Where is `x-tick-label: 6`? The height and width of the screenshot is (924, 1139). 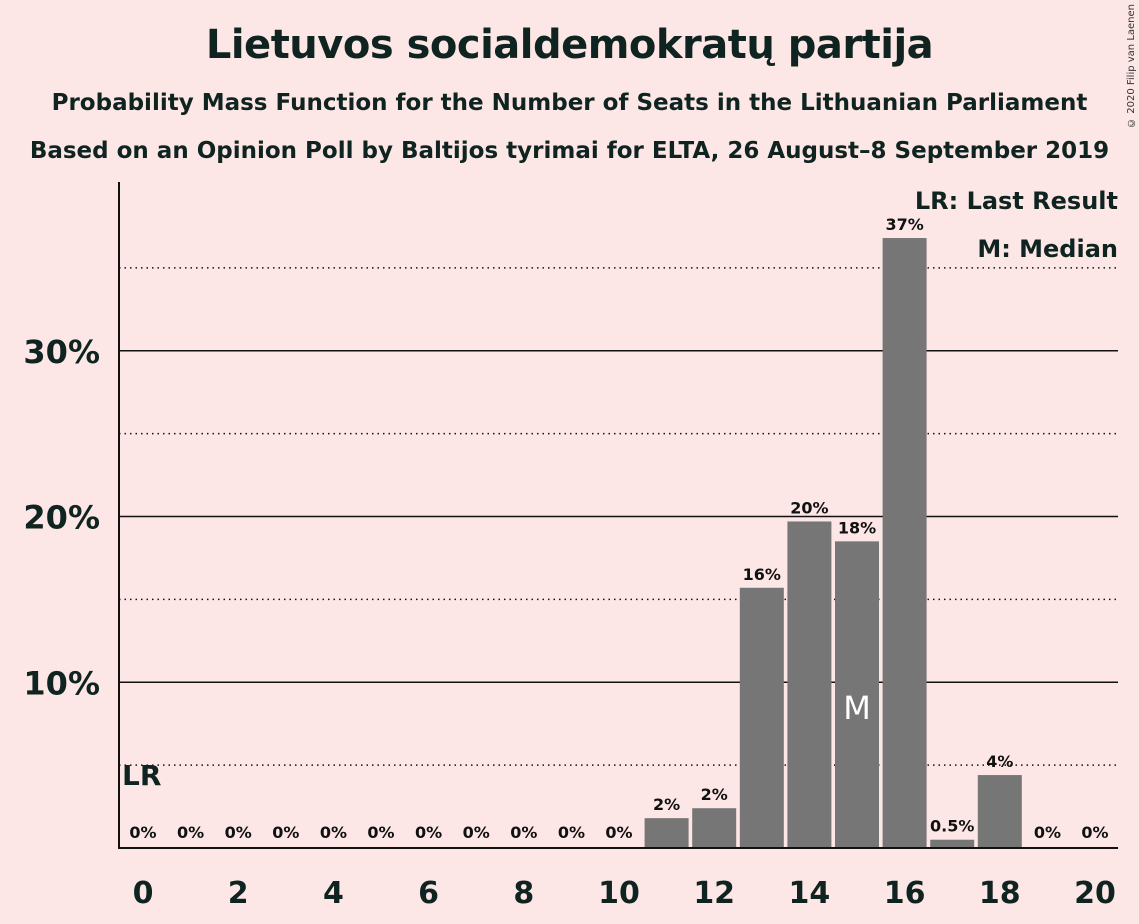 x-tick-label: 6 is located at coordinates (428, 893).